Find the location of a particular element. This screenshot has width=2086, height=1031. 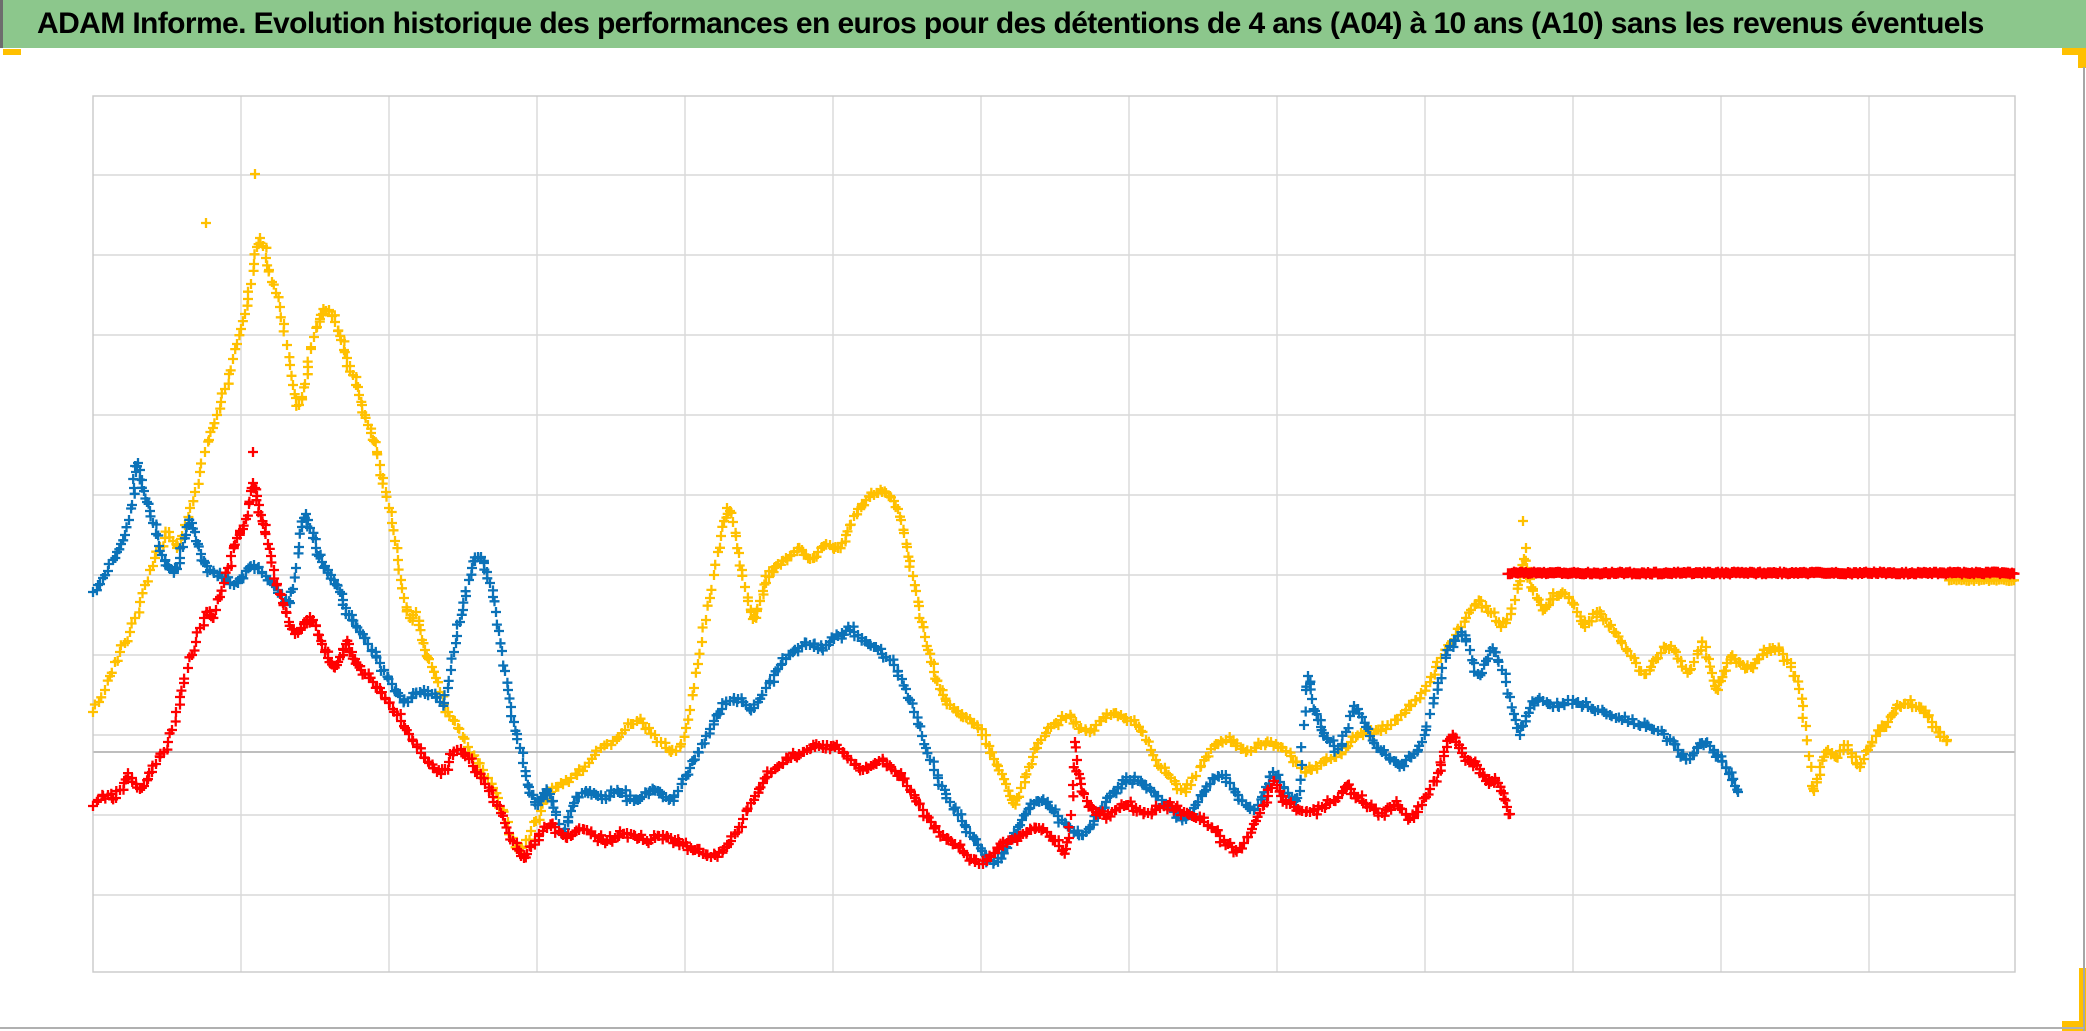

corner-mark-top-left is located at coordinates (12, 52).